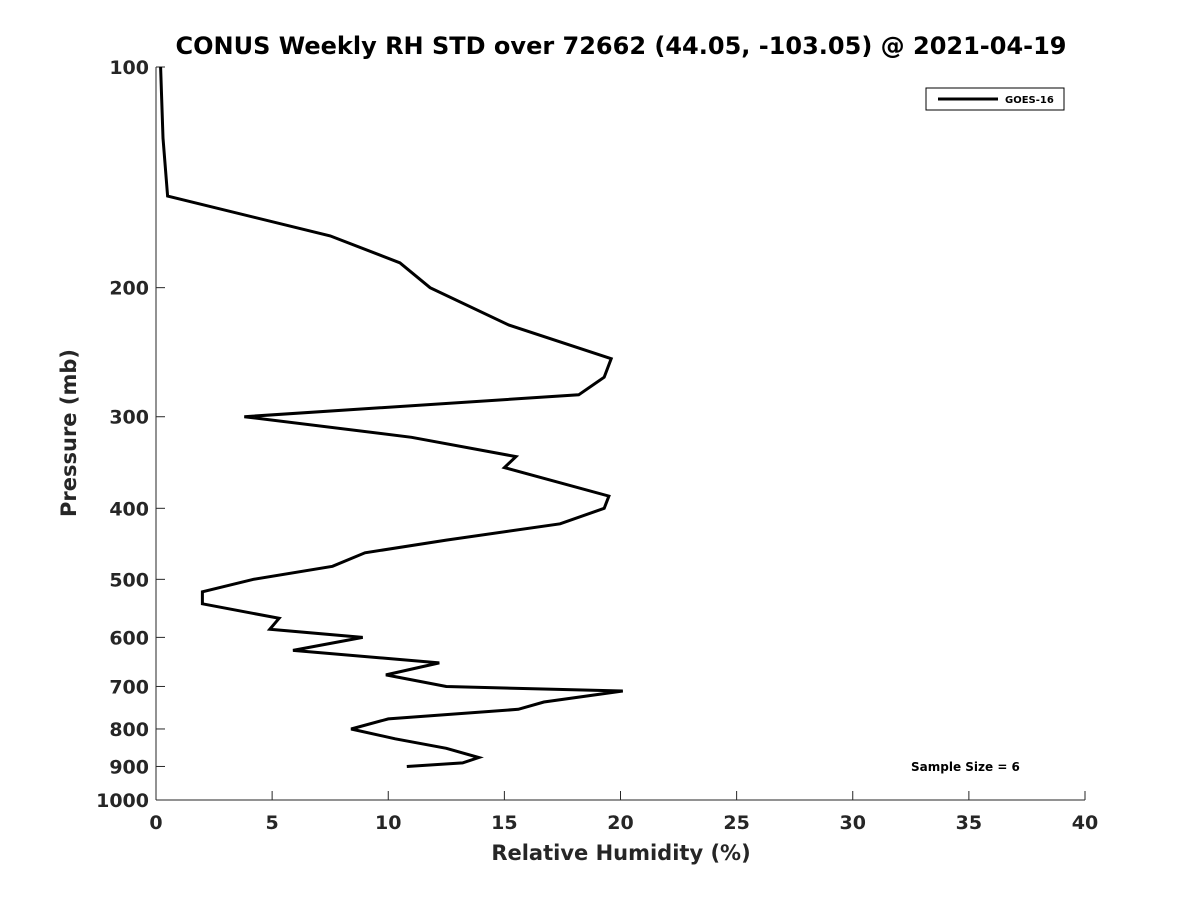 Image resolution: width=1200 pixels, height=900 pixels. I want to click on x-tick-label: 25, so click(736, 823).